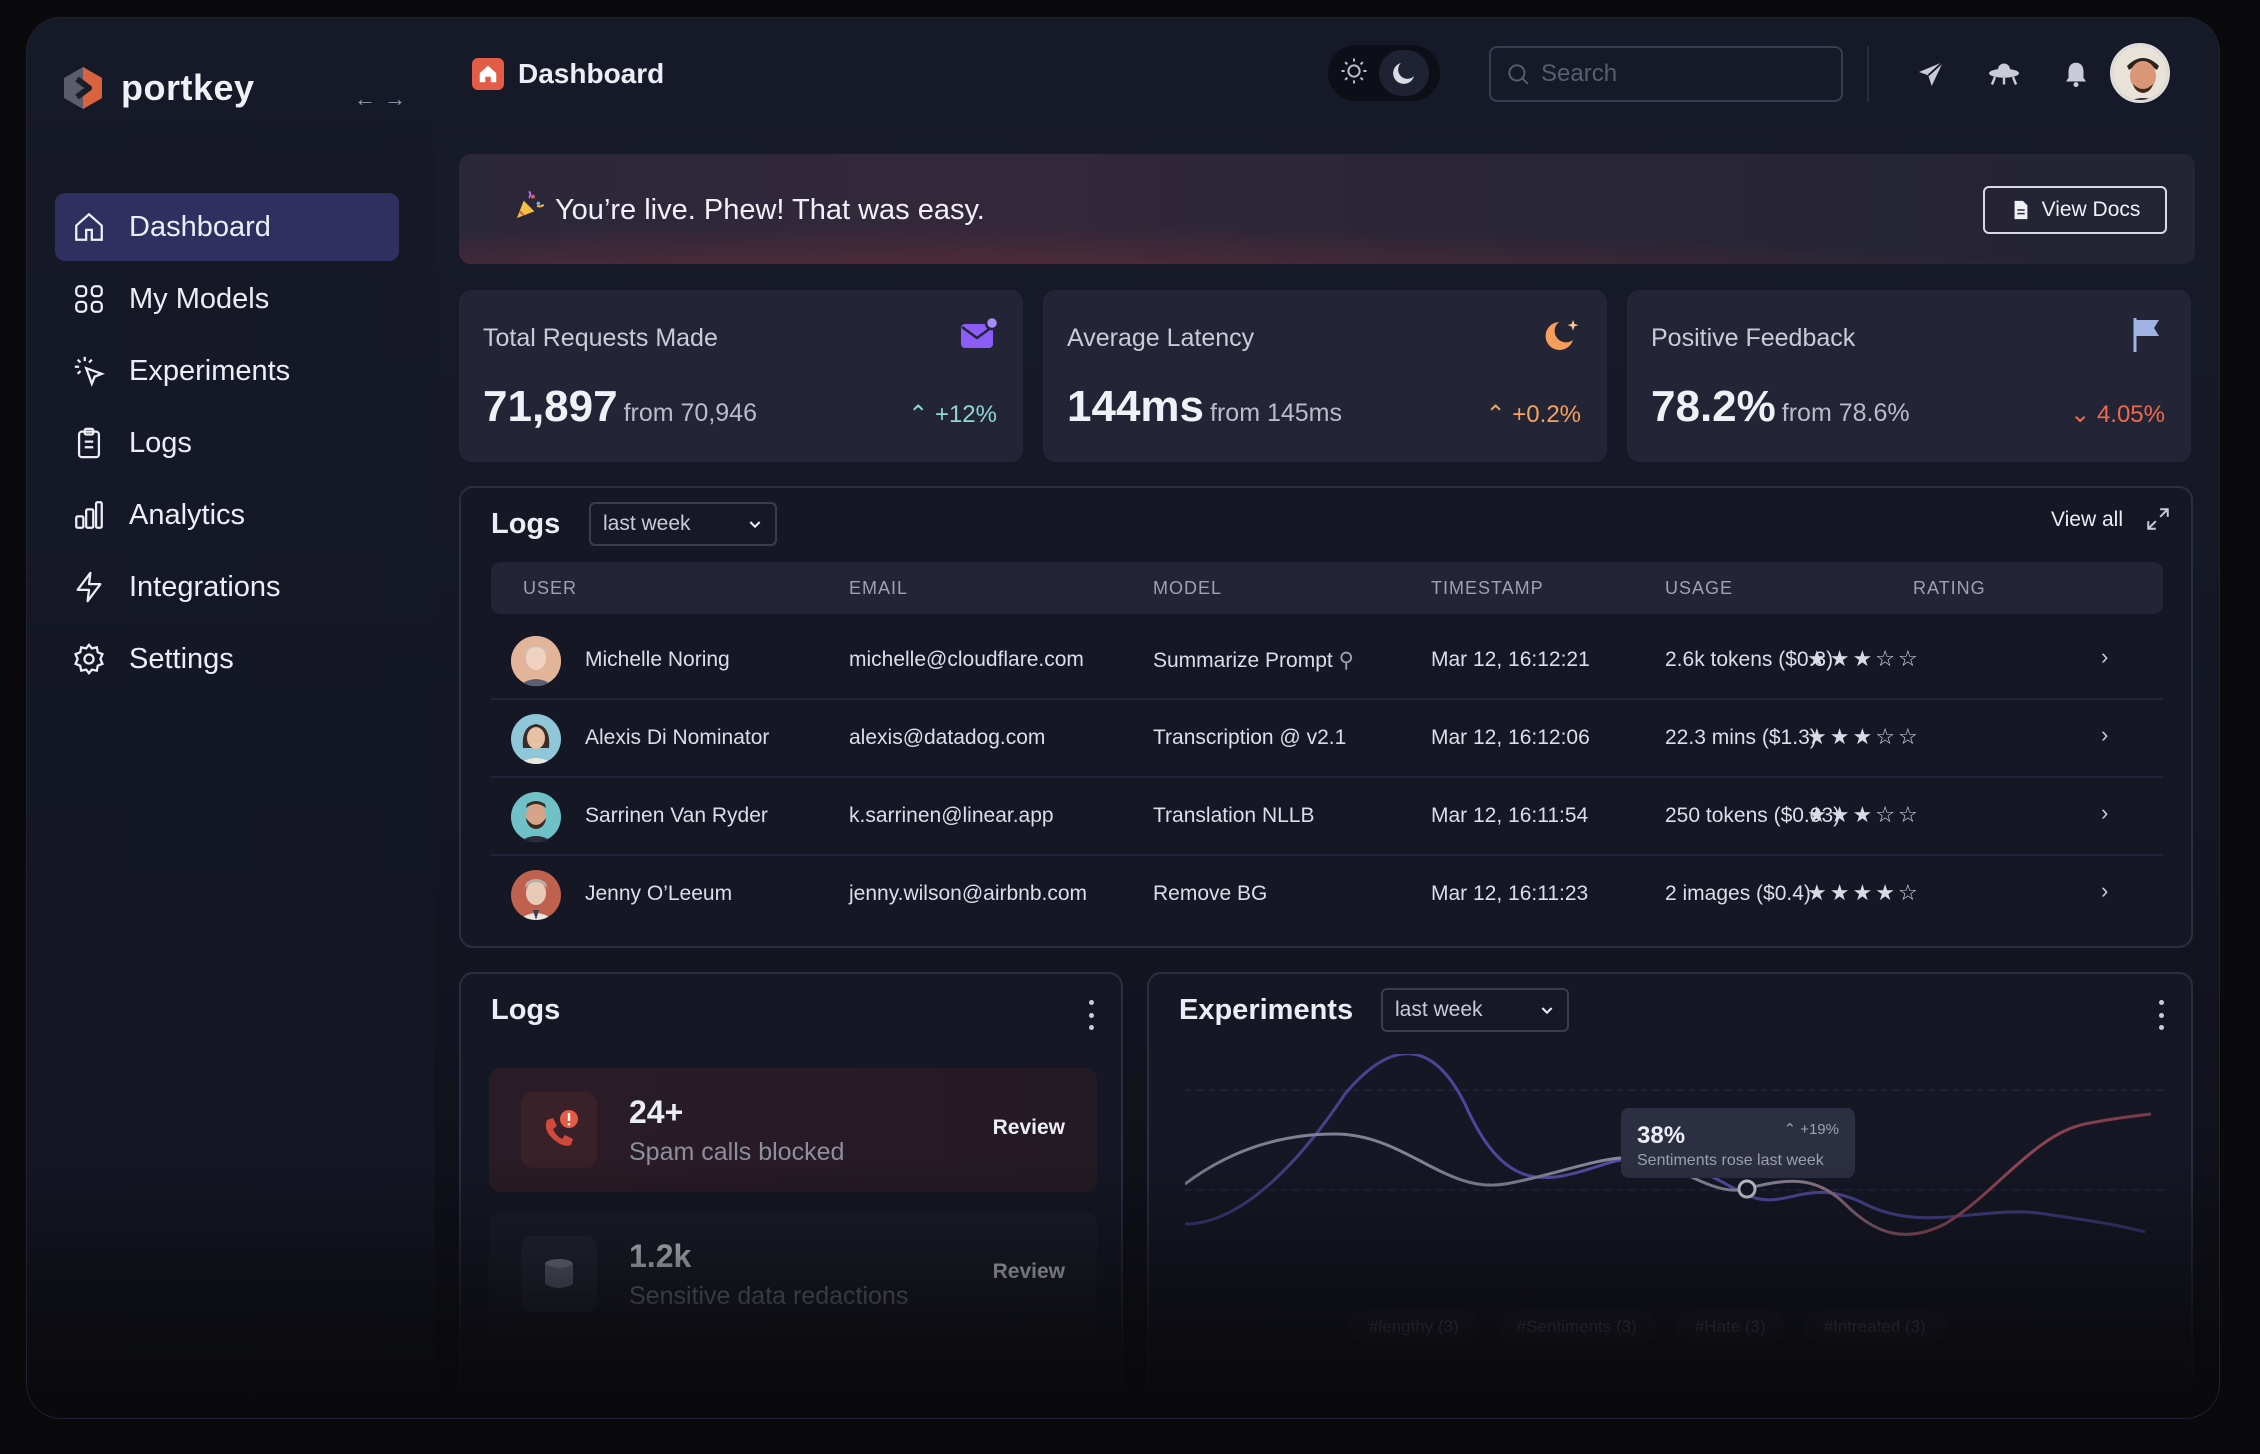 The image size is (2260, 1454). Describe the element at coordinates (1780, 407) in the screenshot. I see `stat-value: 78.2% from 78.6%` at that location.